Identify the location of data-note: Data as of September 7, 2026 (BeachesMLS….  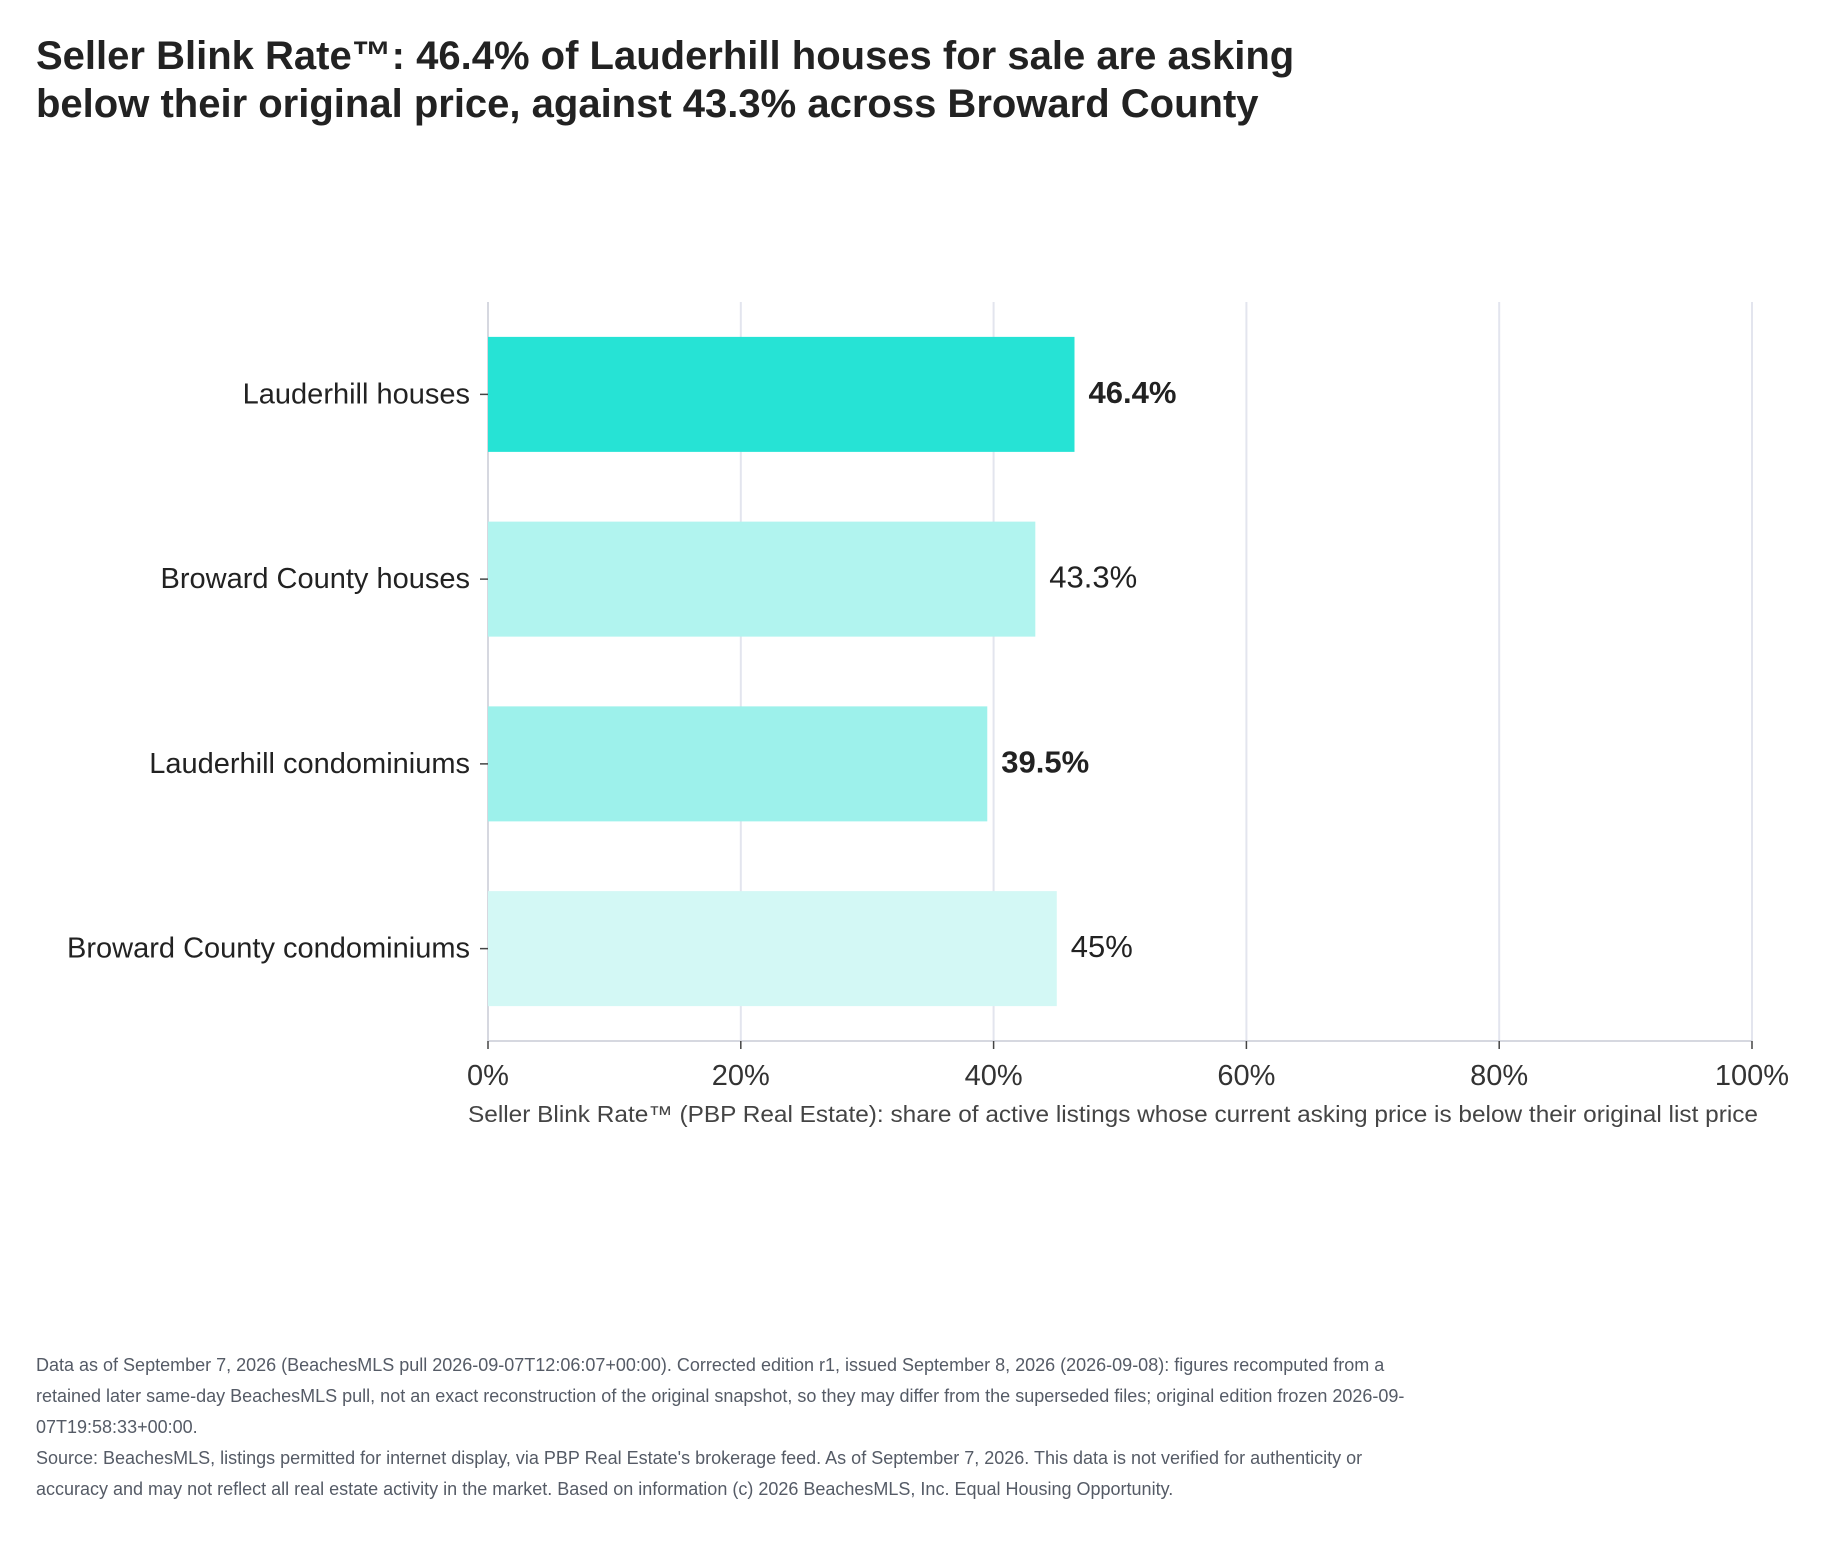
(720, 1396).